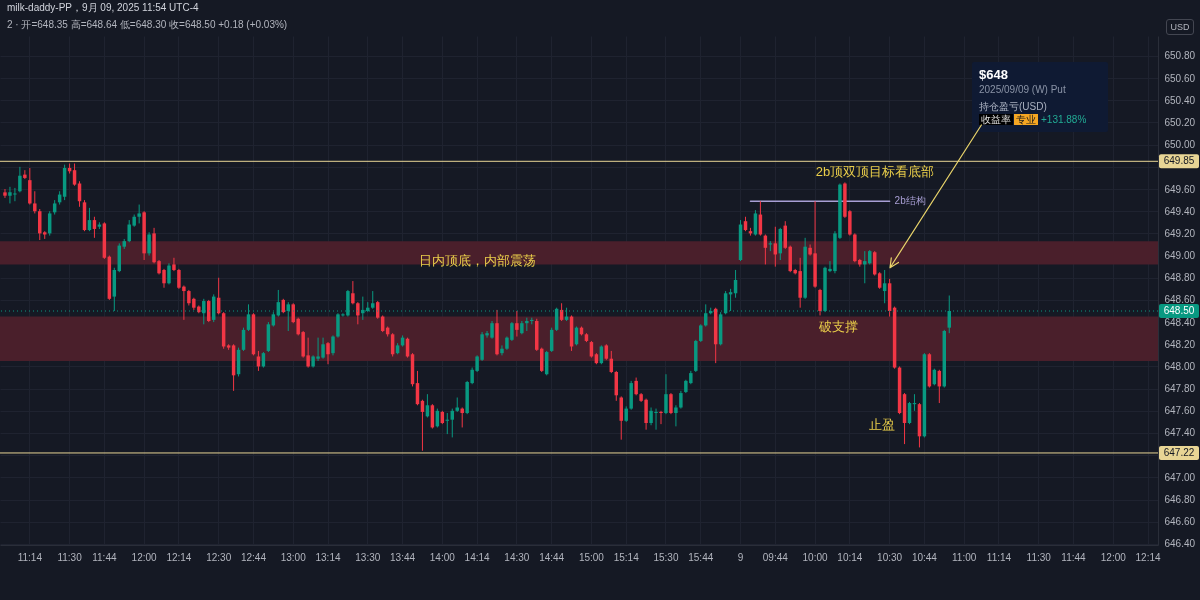 This screenshot has width=1200, height=600. Describe the element at coordinates (1180, 544) in the screenshot. I see `y-tick-label: 646.40` at that location.